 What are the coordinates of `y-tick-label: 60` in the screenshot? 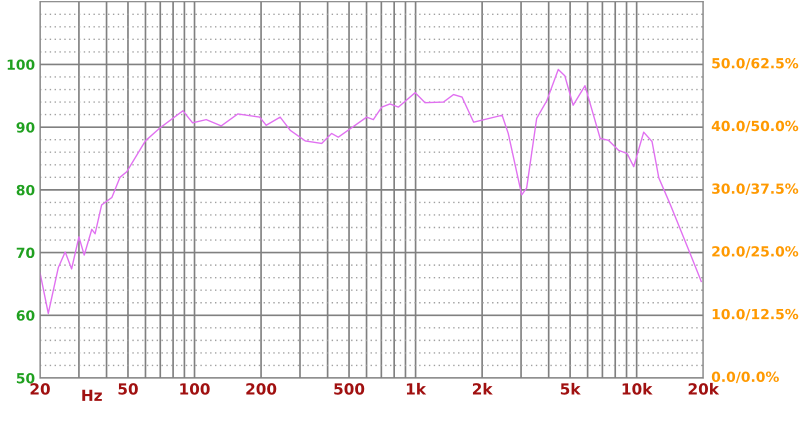 It's located at (25, 315).